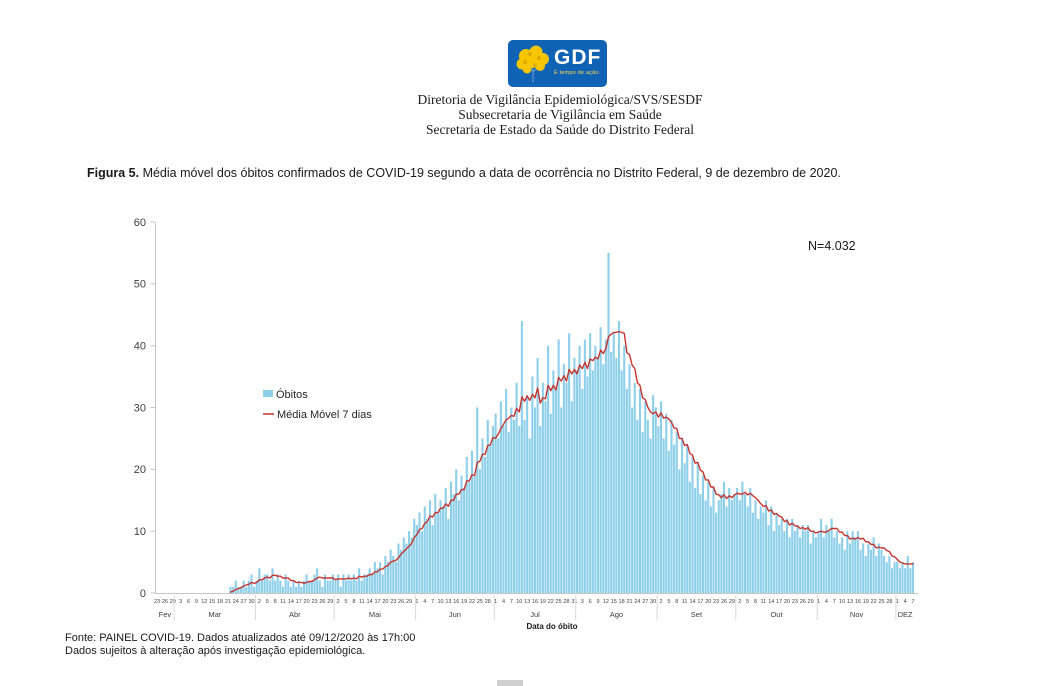 This screenshot has height=686, width=1043. I want to click on svg-text: Jul, so click(535, 614).